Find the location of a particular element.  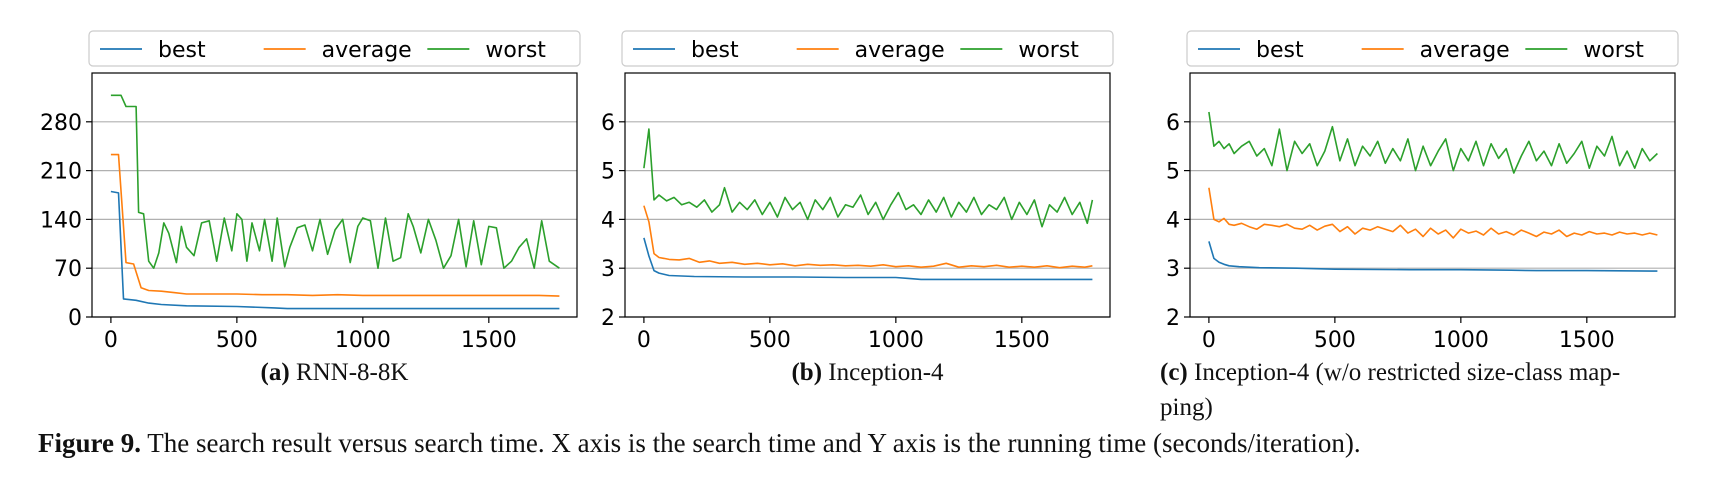

y-tick-label: 210 is located at coordinates (61, 172).